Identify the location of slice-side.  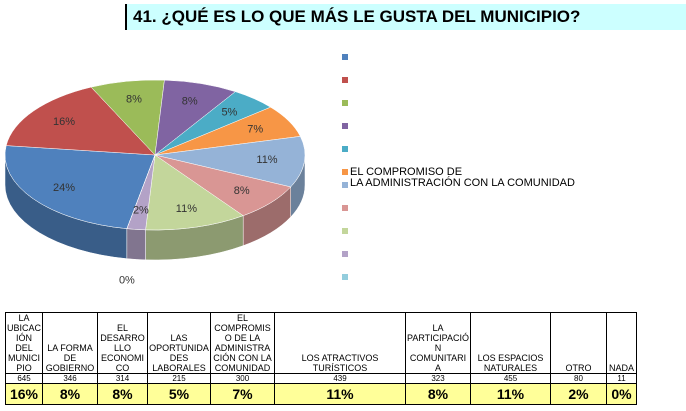
(136, 244).